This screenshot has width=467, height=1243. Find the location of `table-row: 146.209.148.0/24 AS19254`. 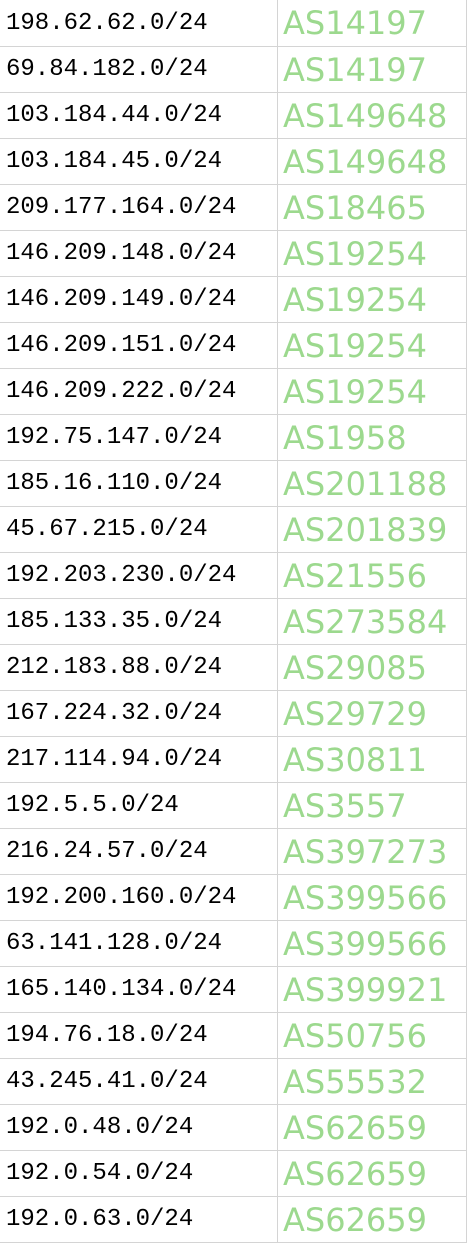

table-row: 146.209.148.0/24 AS19254 is located at coordinates (233, 254).